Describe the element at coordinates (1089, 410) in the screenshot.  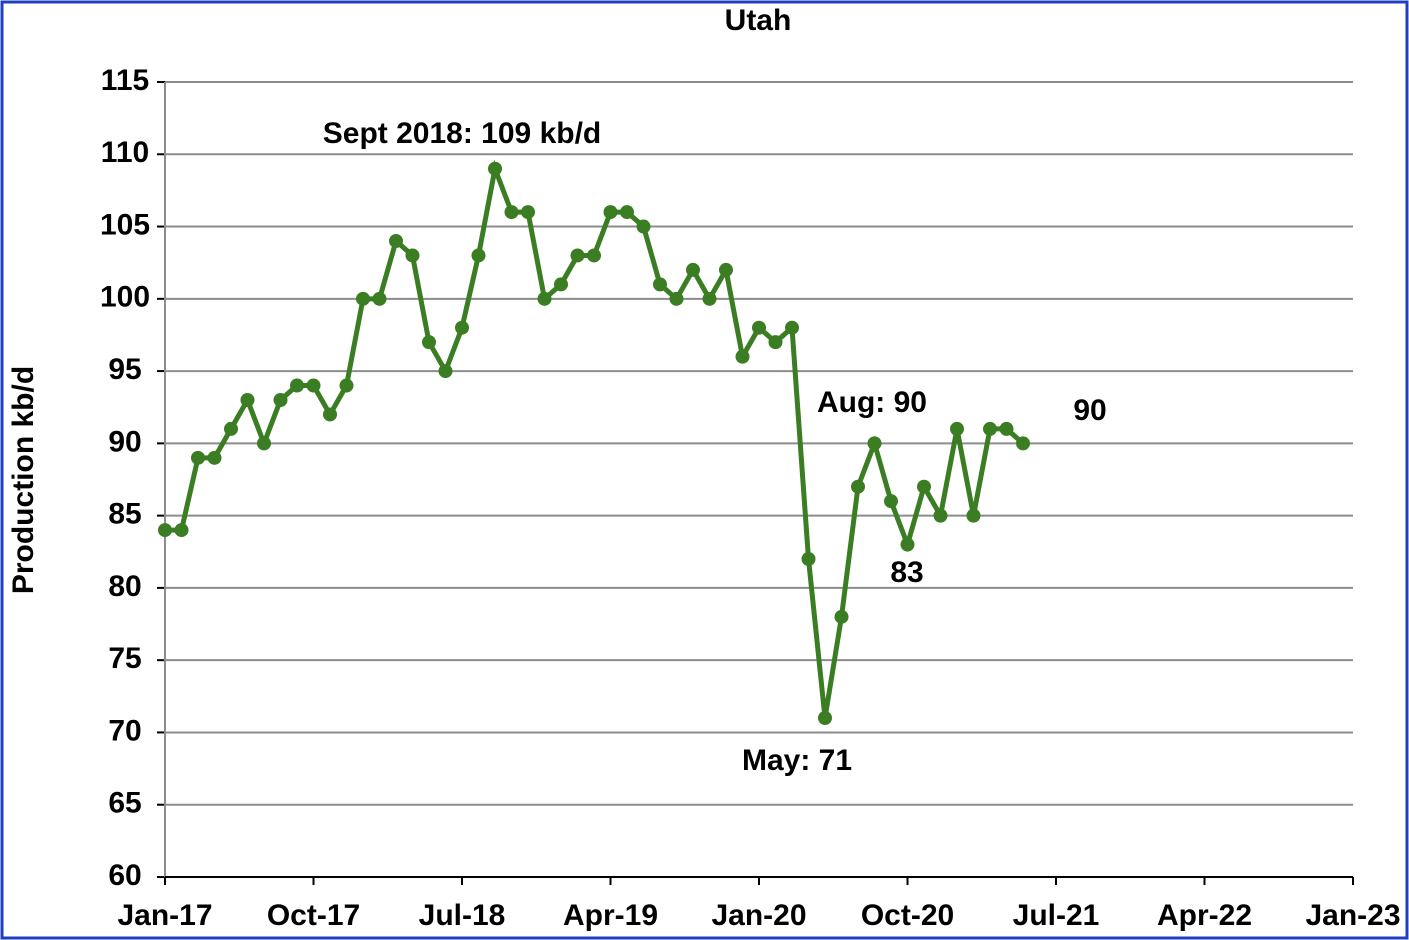
I see `annotation: 90` at that location.